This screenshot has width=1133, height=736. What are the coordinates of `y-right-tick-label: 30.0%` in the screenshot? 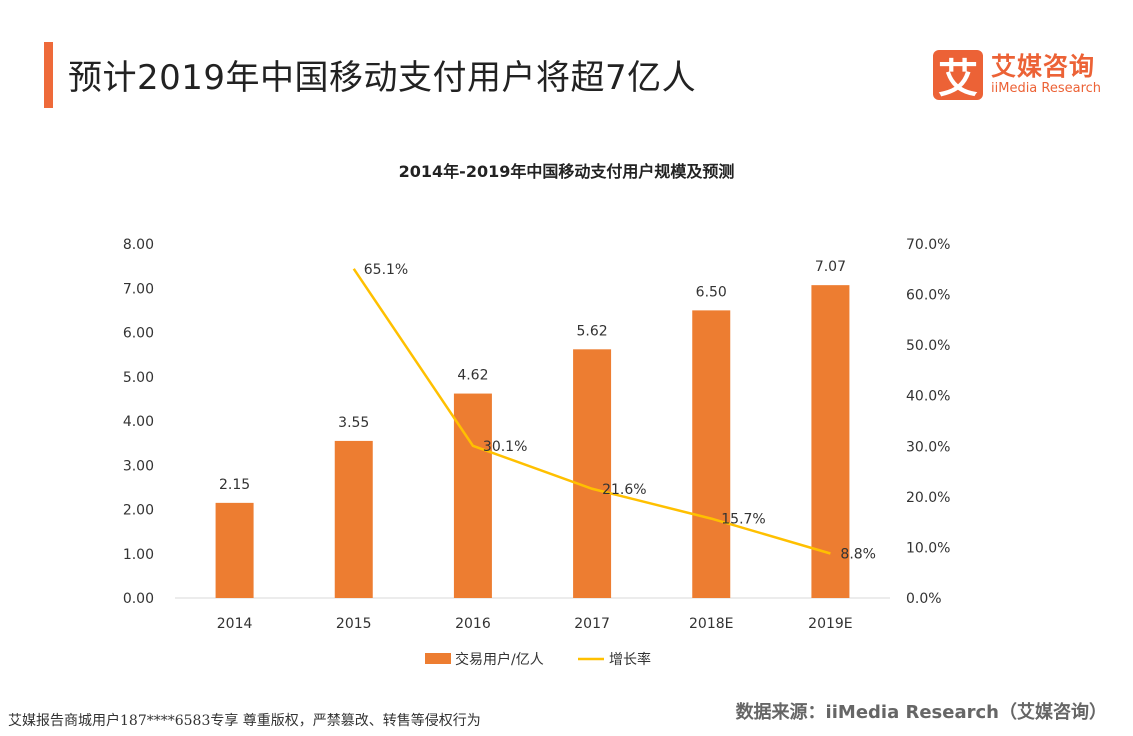 It's located at (928, 447).